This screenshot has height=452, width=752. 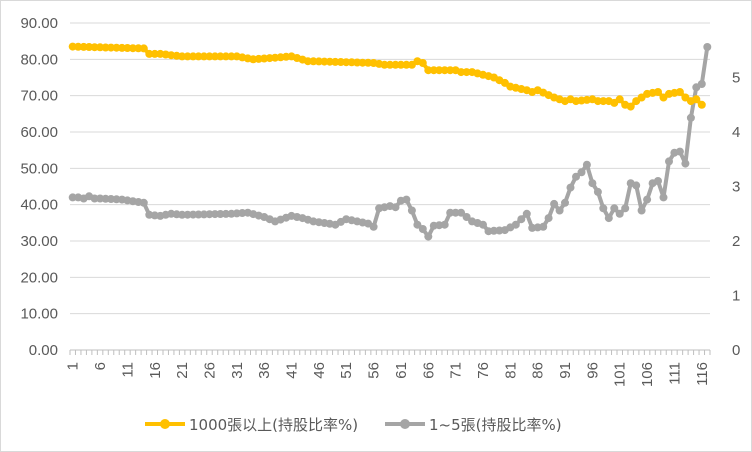 I want to click on right-axis-tick-label: 2, so click(x=736, y=241).